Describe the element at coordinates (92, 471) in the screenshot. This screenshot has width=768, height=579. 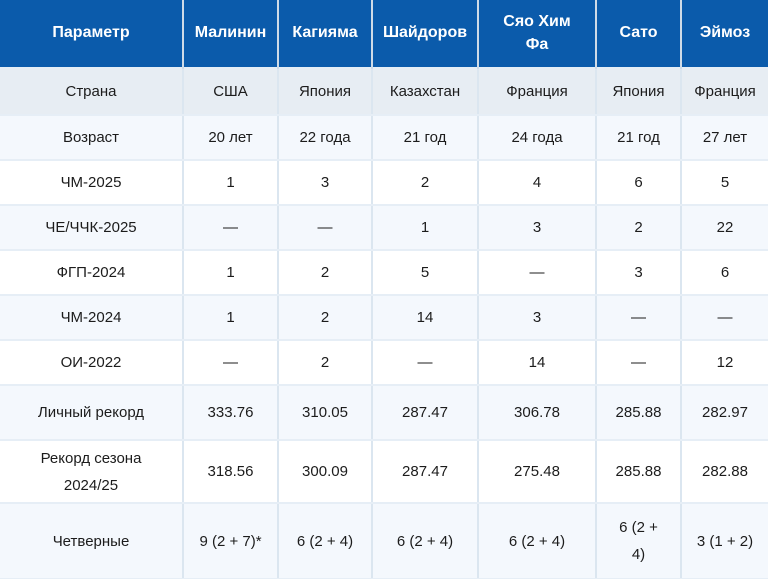
I see `row-label: Рекорд сезона 2024/25` at that location.